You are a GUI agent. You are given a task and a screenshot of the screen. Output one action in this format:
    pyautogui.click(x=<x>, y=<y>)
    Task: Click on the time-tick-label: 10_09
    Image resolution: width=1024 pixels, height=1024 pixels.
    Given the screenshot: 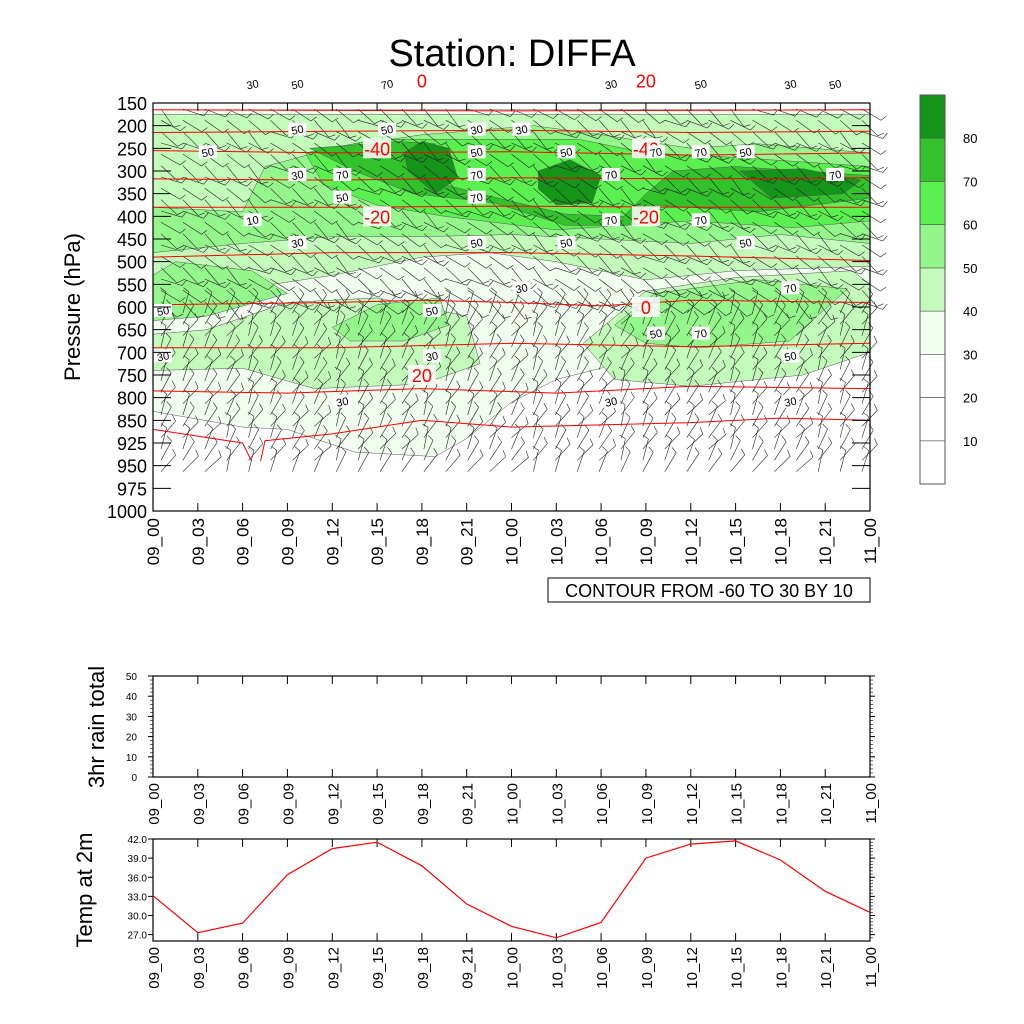 What is the action you would take?
    pyautogui.click(x=647, y=968)
    